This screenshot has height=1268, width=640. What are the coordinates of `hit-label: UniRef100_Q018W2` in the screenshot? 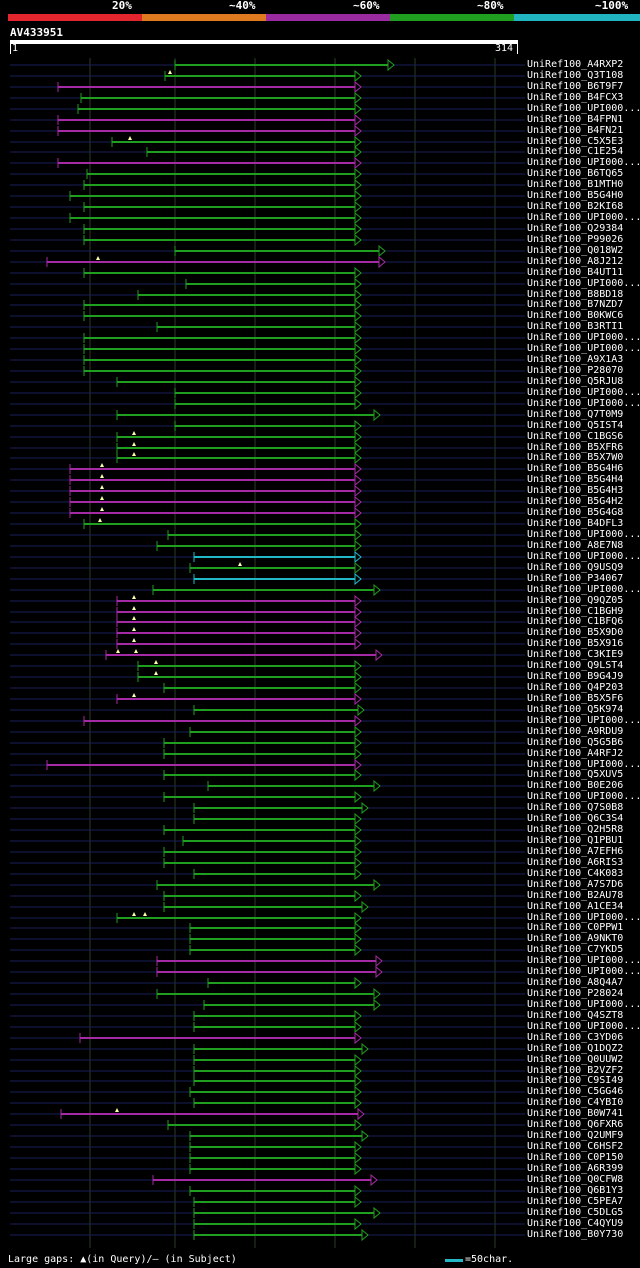 It's located at (575, 250).